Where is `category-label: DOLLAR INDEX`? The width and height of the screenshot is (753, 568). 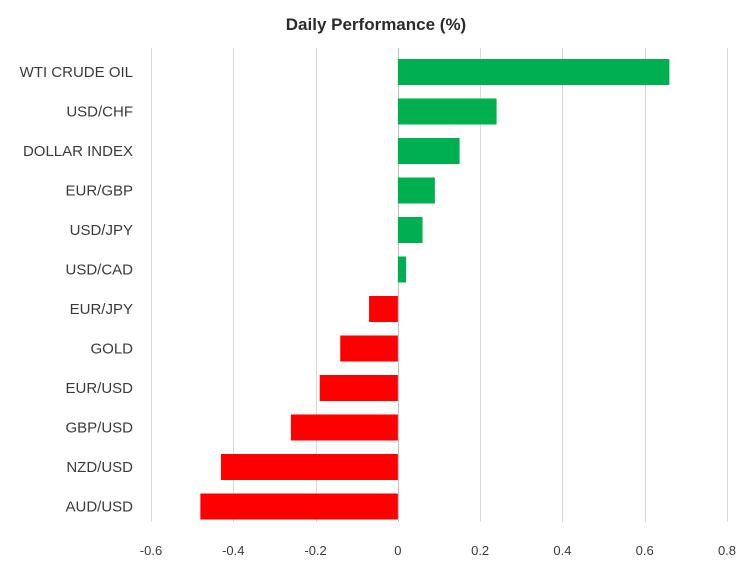
category-label: DOLLAR INDEX is located at coordinates (78, 151).